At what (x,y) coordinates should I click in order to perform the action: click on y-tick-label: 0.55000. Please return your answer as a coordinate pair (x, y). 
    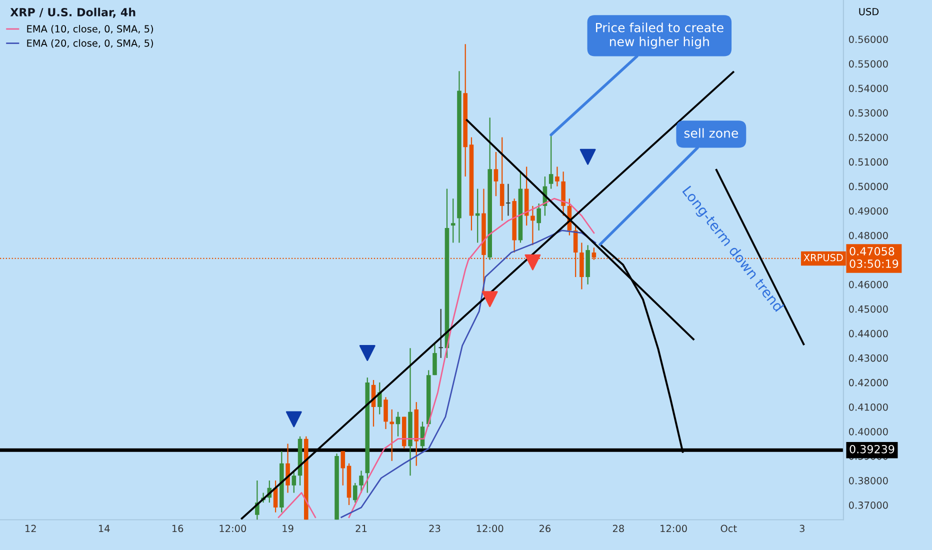
    Looking at the image, I should click on (868, 64).